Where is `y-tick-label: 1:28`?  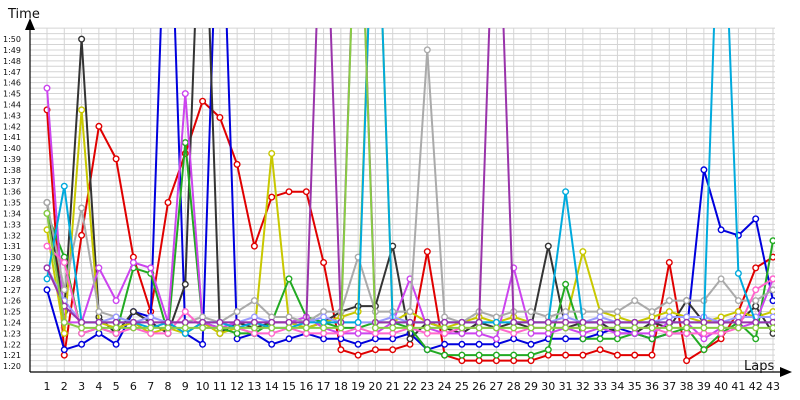
y-tick-label: 1:28 is located at coordinates (12, 279).